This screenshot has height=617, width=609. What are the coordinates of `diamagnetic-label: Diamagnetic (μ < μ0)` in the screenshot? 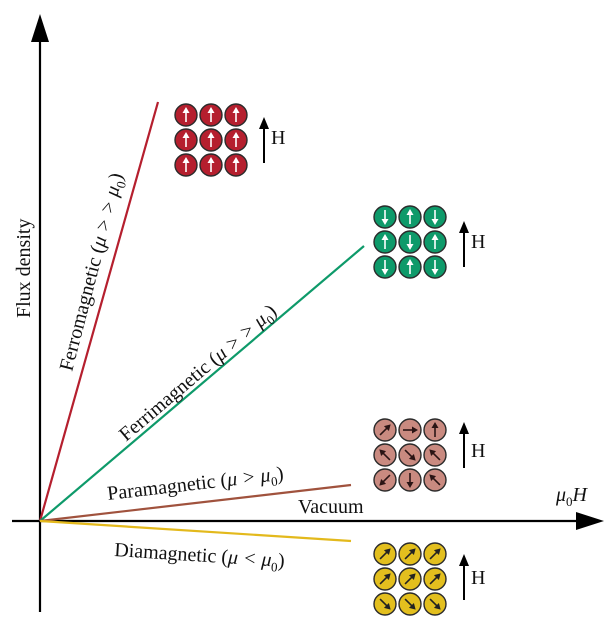 It's located at (199, 557).